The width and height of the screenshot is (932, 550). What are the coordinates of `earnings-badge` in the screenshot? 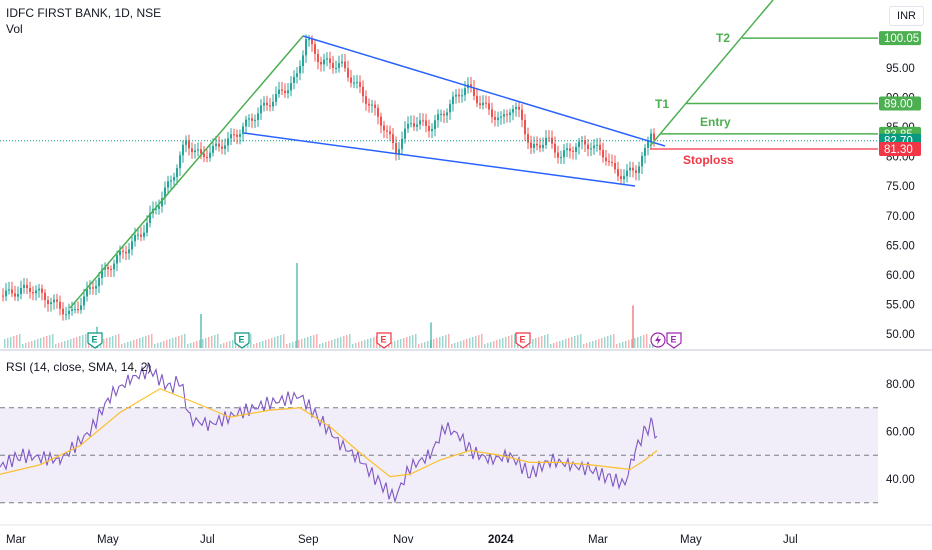 It's located at (95, 340).